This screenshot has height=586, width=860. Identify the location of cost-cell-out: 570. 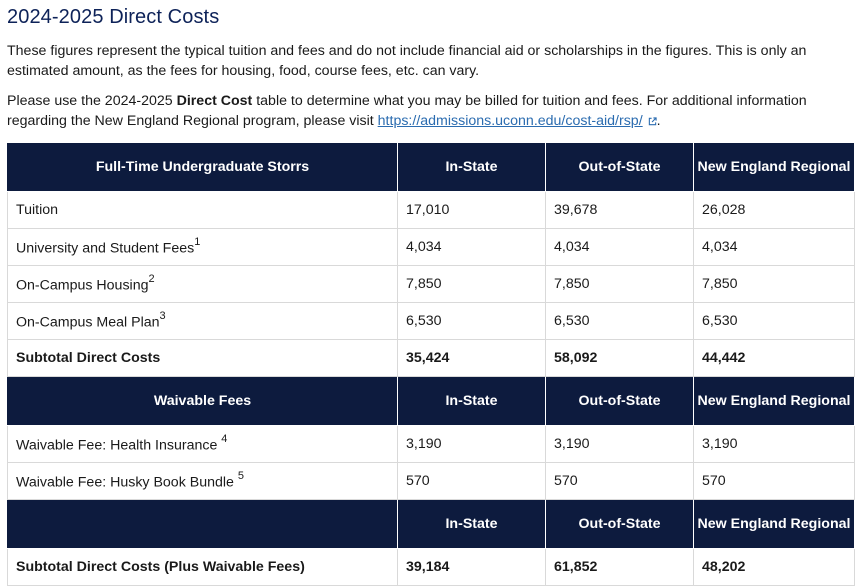
(619, 481).